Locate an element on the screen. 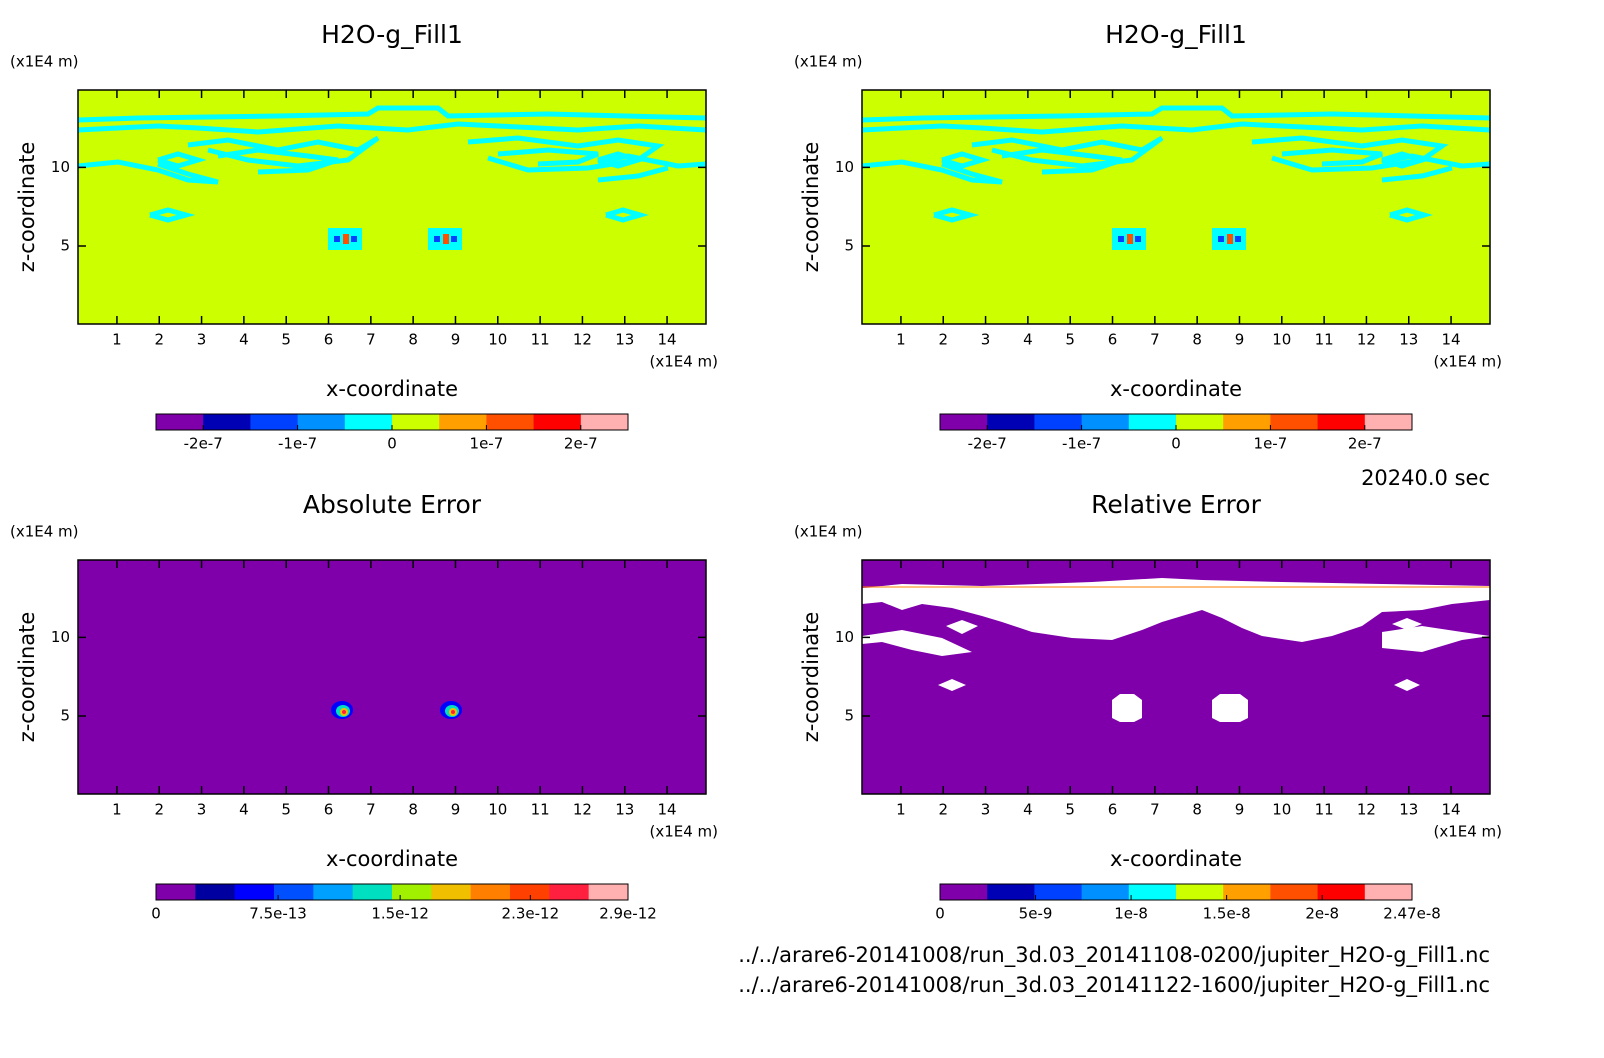  colorbar-frame is located at coordinates (1176, 892).